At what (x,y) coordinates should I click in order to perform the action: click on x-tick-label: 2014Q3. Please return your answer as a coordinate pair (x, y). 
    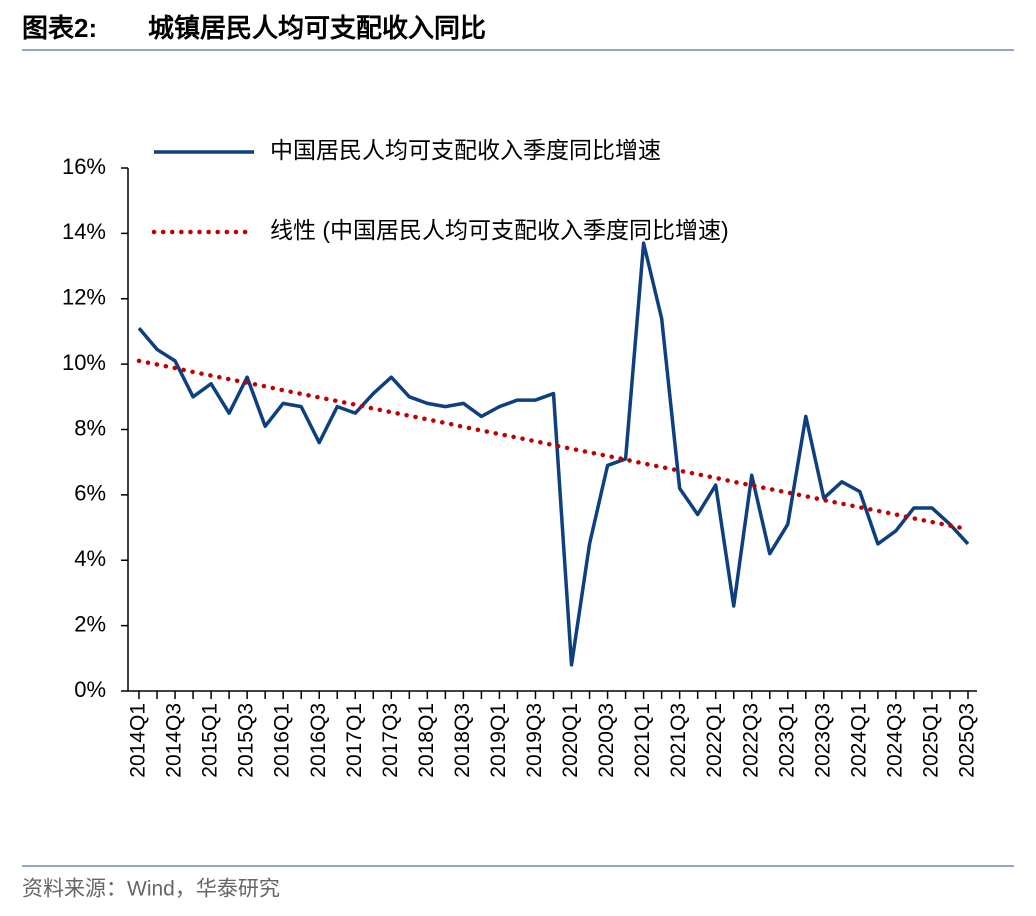
    Looking at the image, I should click on (174, 740).